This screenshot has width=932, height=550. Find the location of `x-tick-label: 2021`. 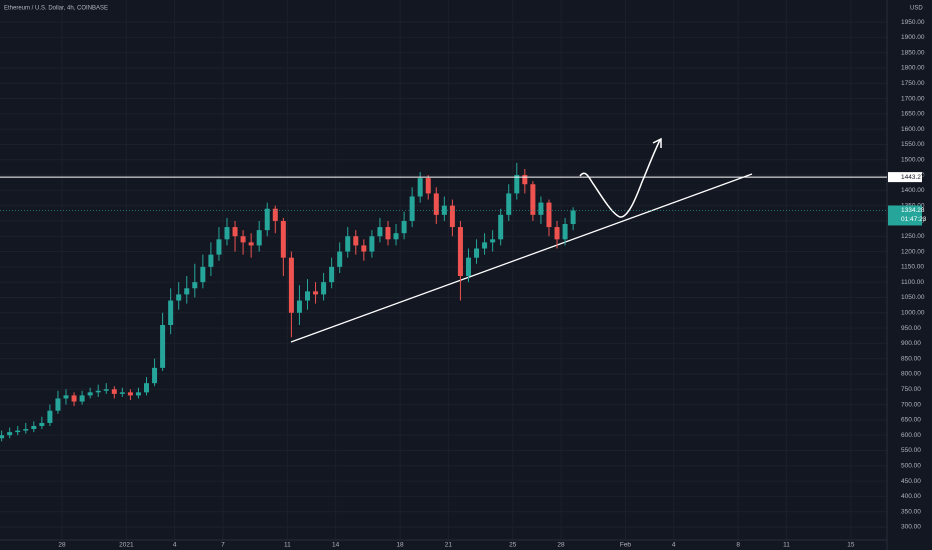

x-tick-label: 2021 is located at coordinates (126, 545).